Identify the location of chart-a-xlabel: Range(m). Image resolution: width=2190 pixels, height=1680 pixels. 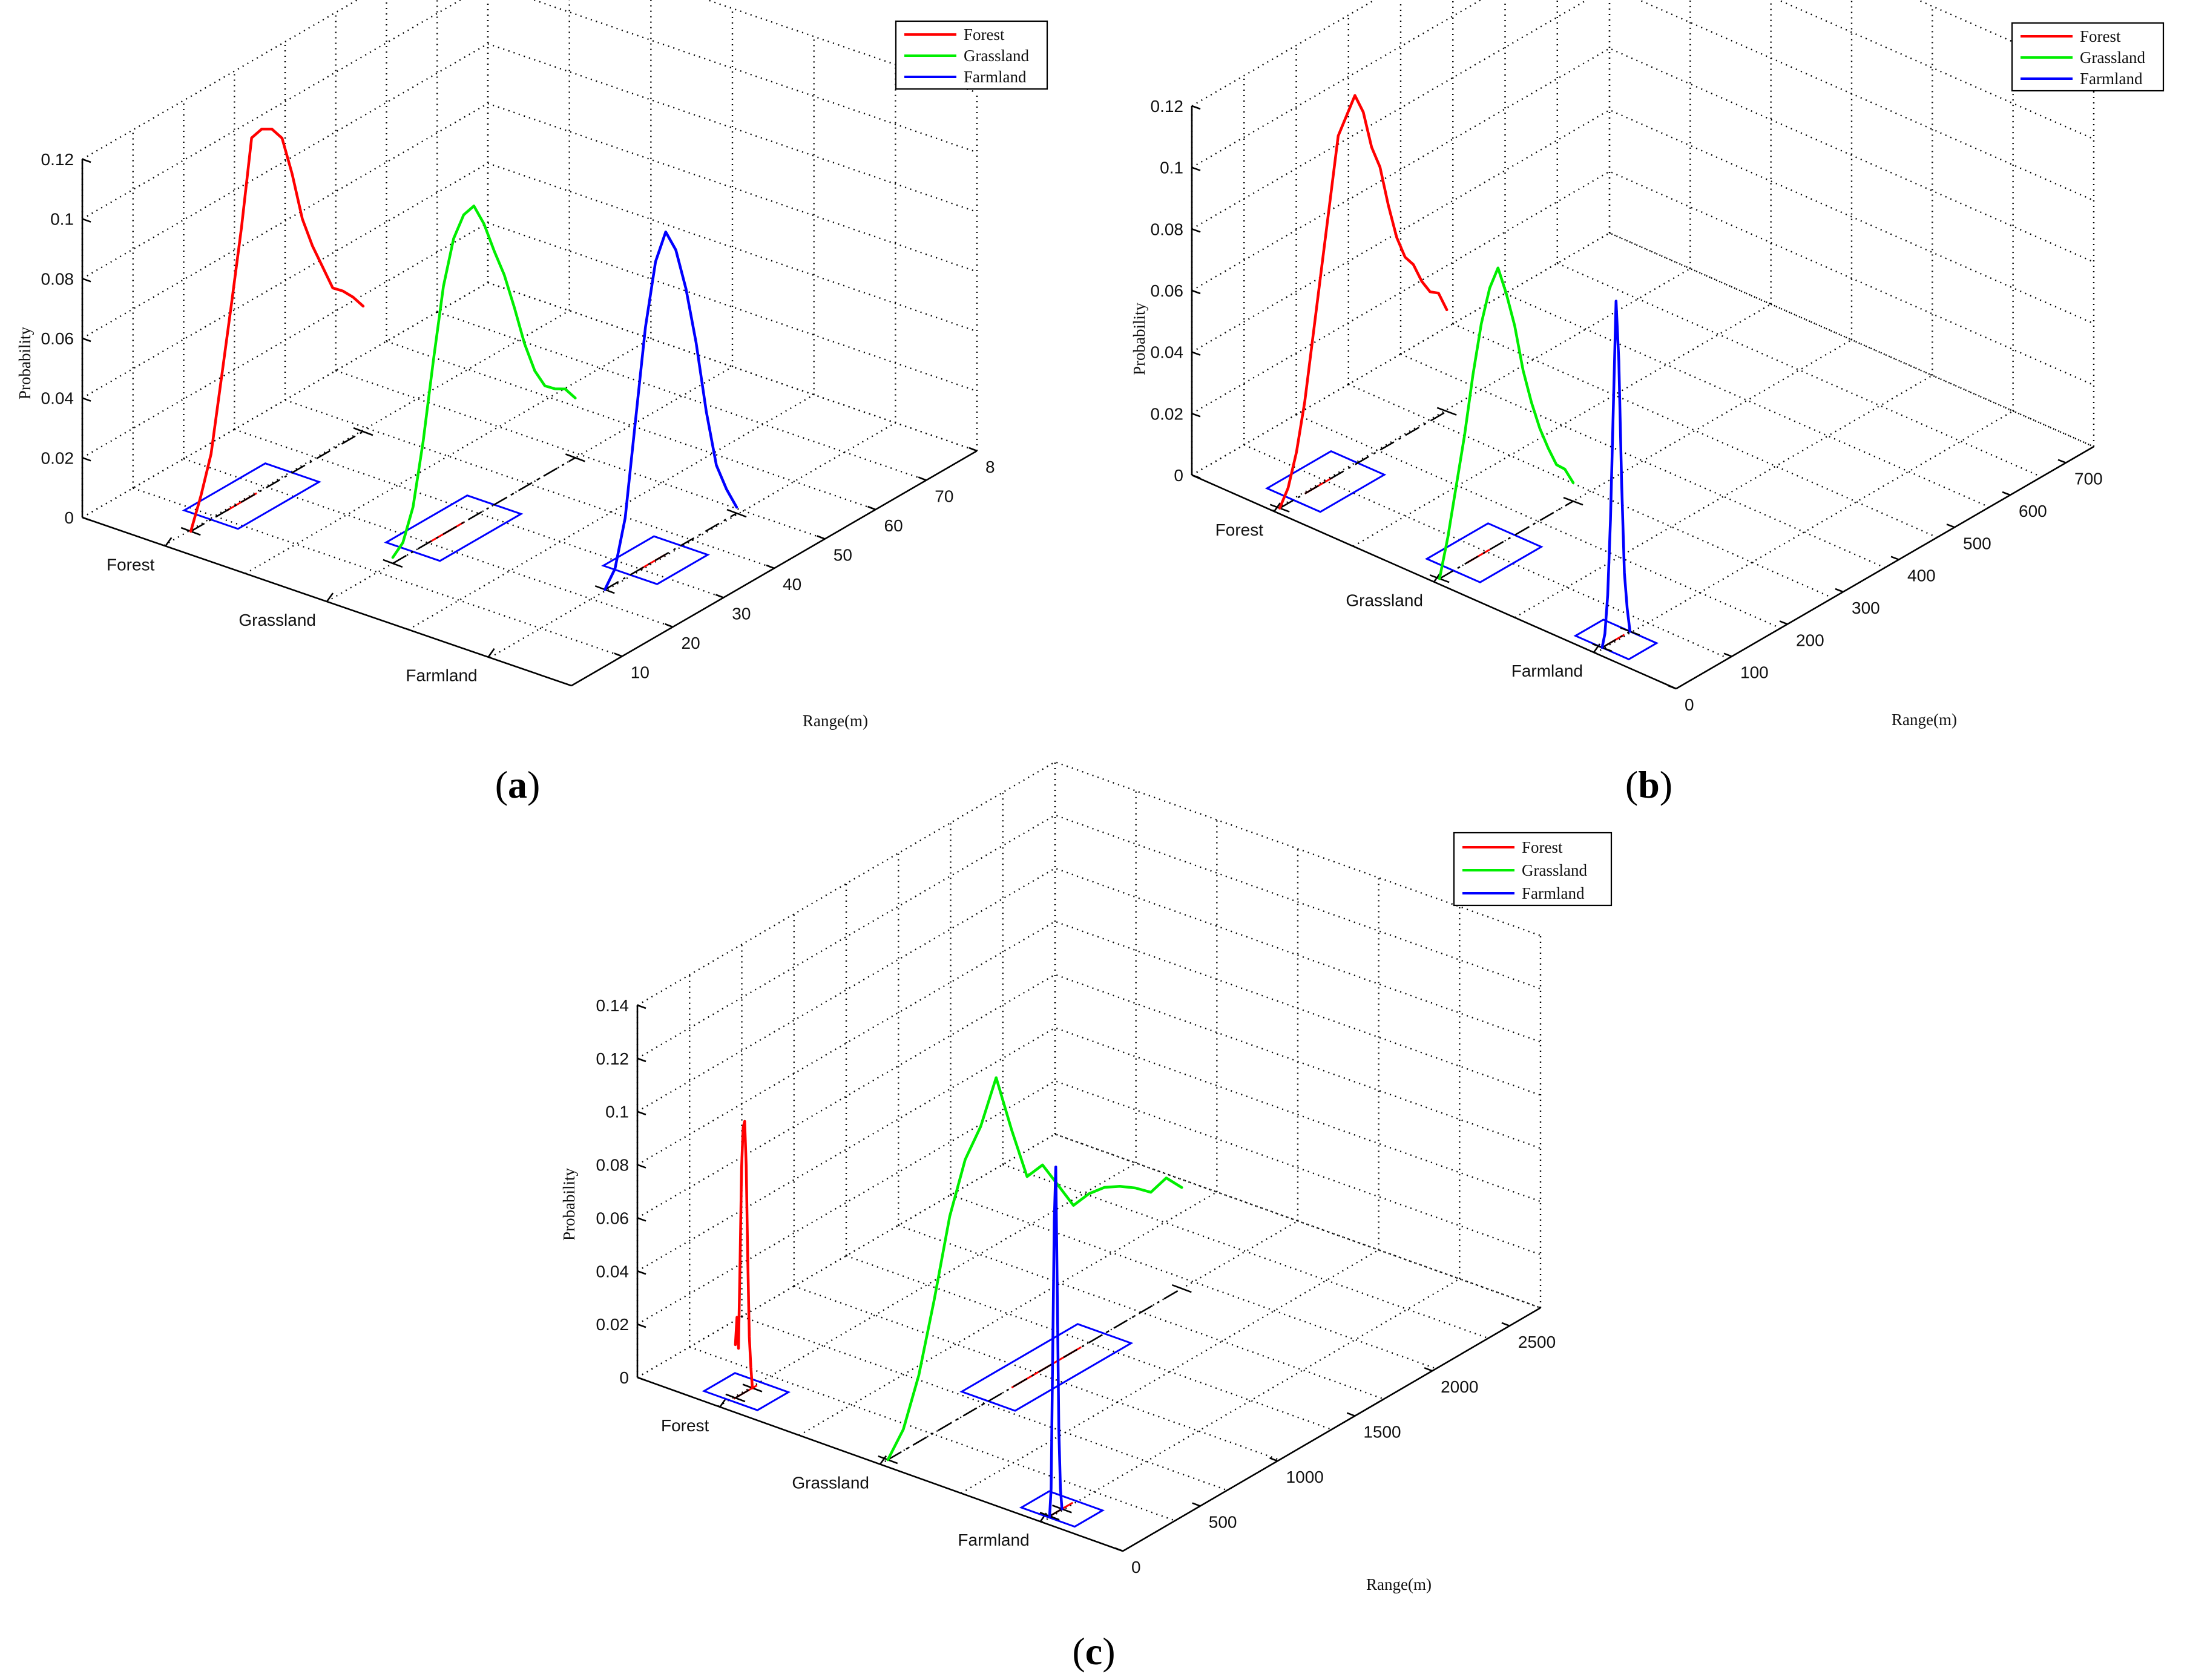
(836, 721).